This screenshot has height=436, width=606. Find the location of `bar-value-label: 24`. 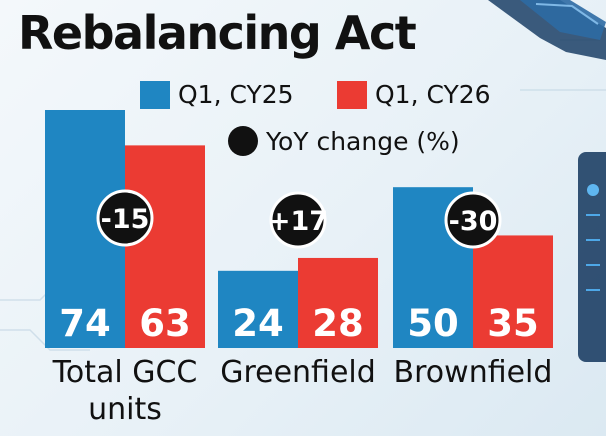

bar-value-label: 24 is located at coordinates (258, 323).